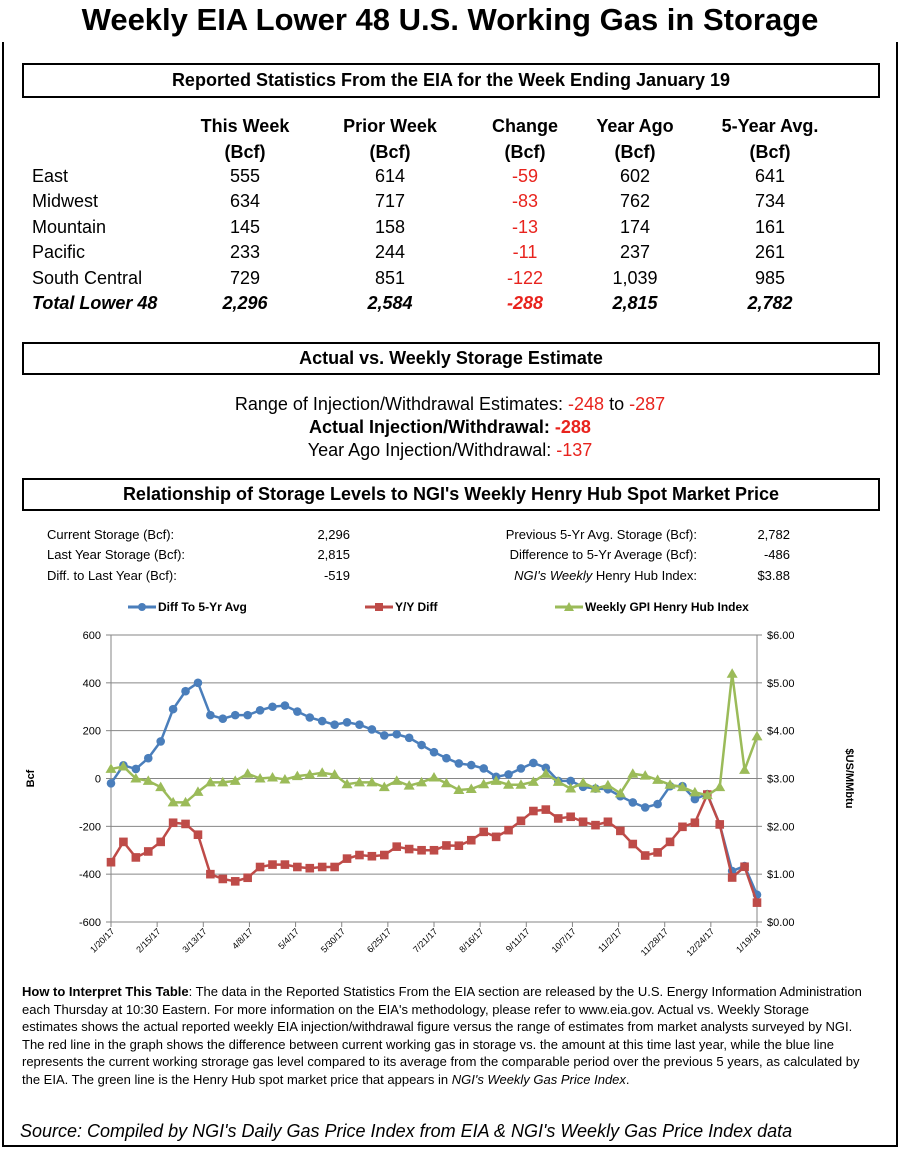  Describe the element at coordinates (524, 126) in the screenshot. I see `column-header: Change` at that location.